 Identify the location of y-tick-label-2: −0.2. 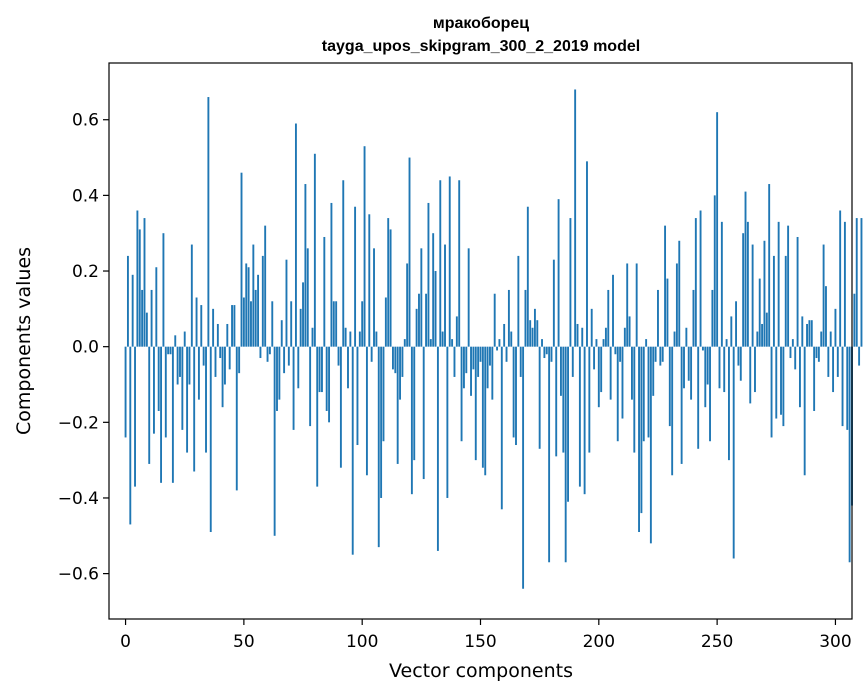
(78, 423).